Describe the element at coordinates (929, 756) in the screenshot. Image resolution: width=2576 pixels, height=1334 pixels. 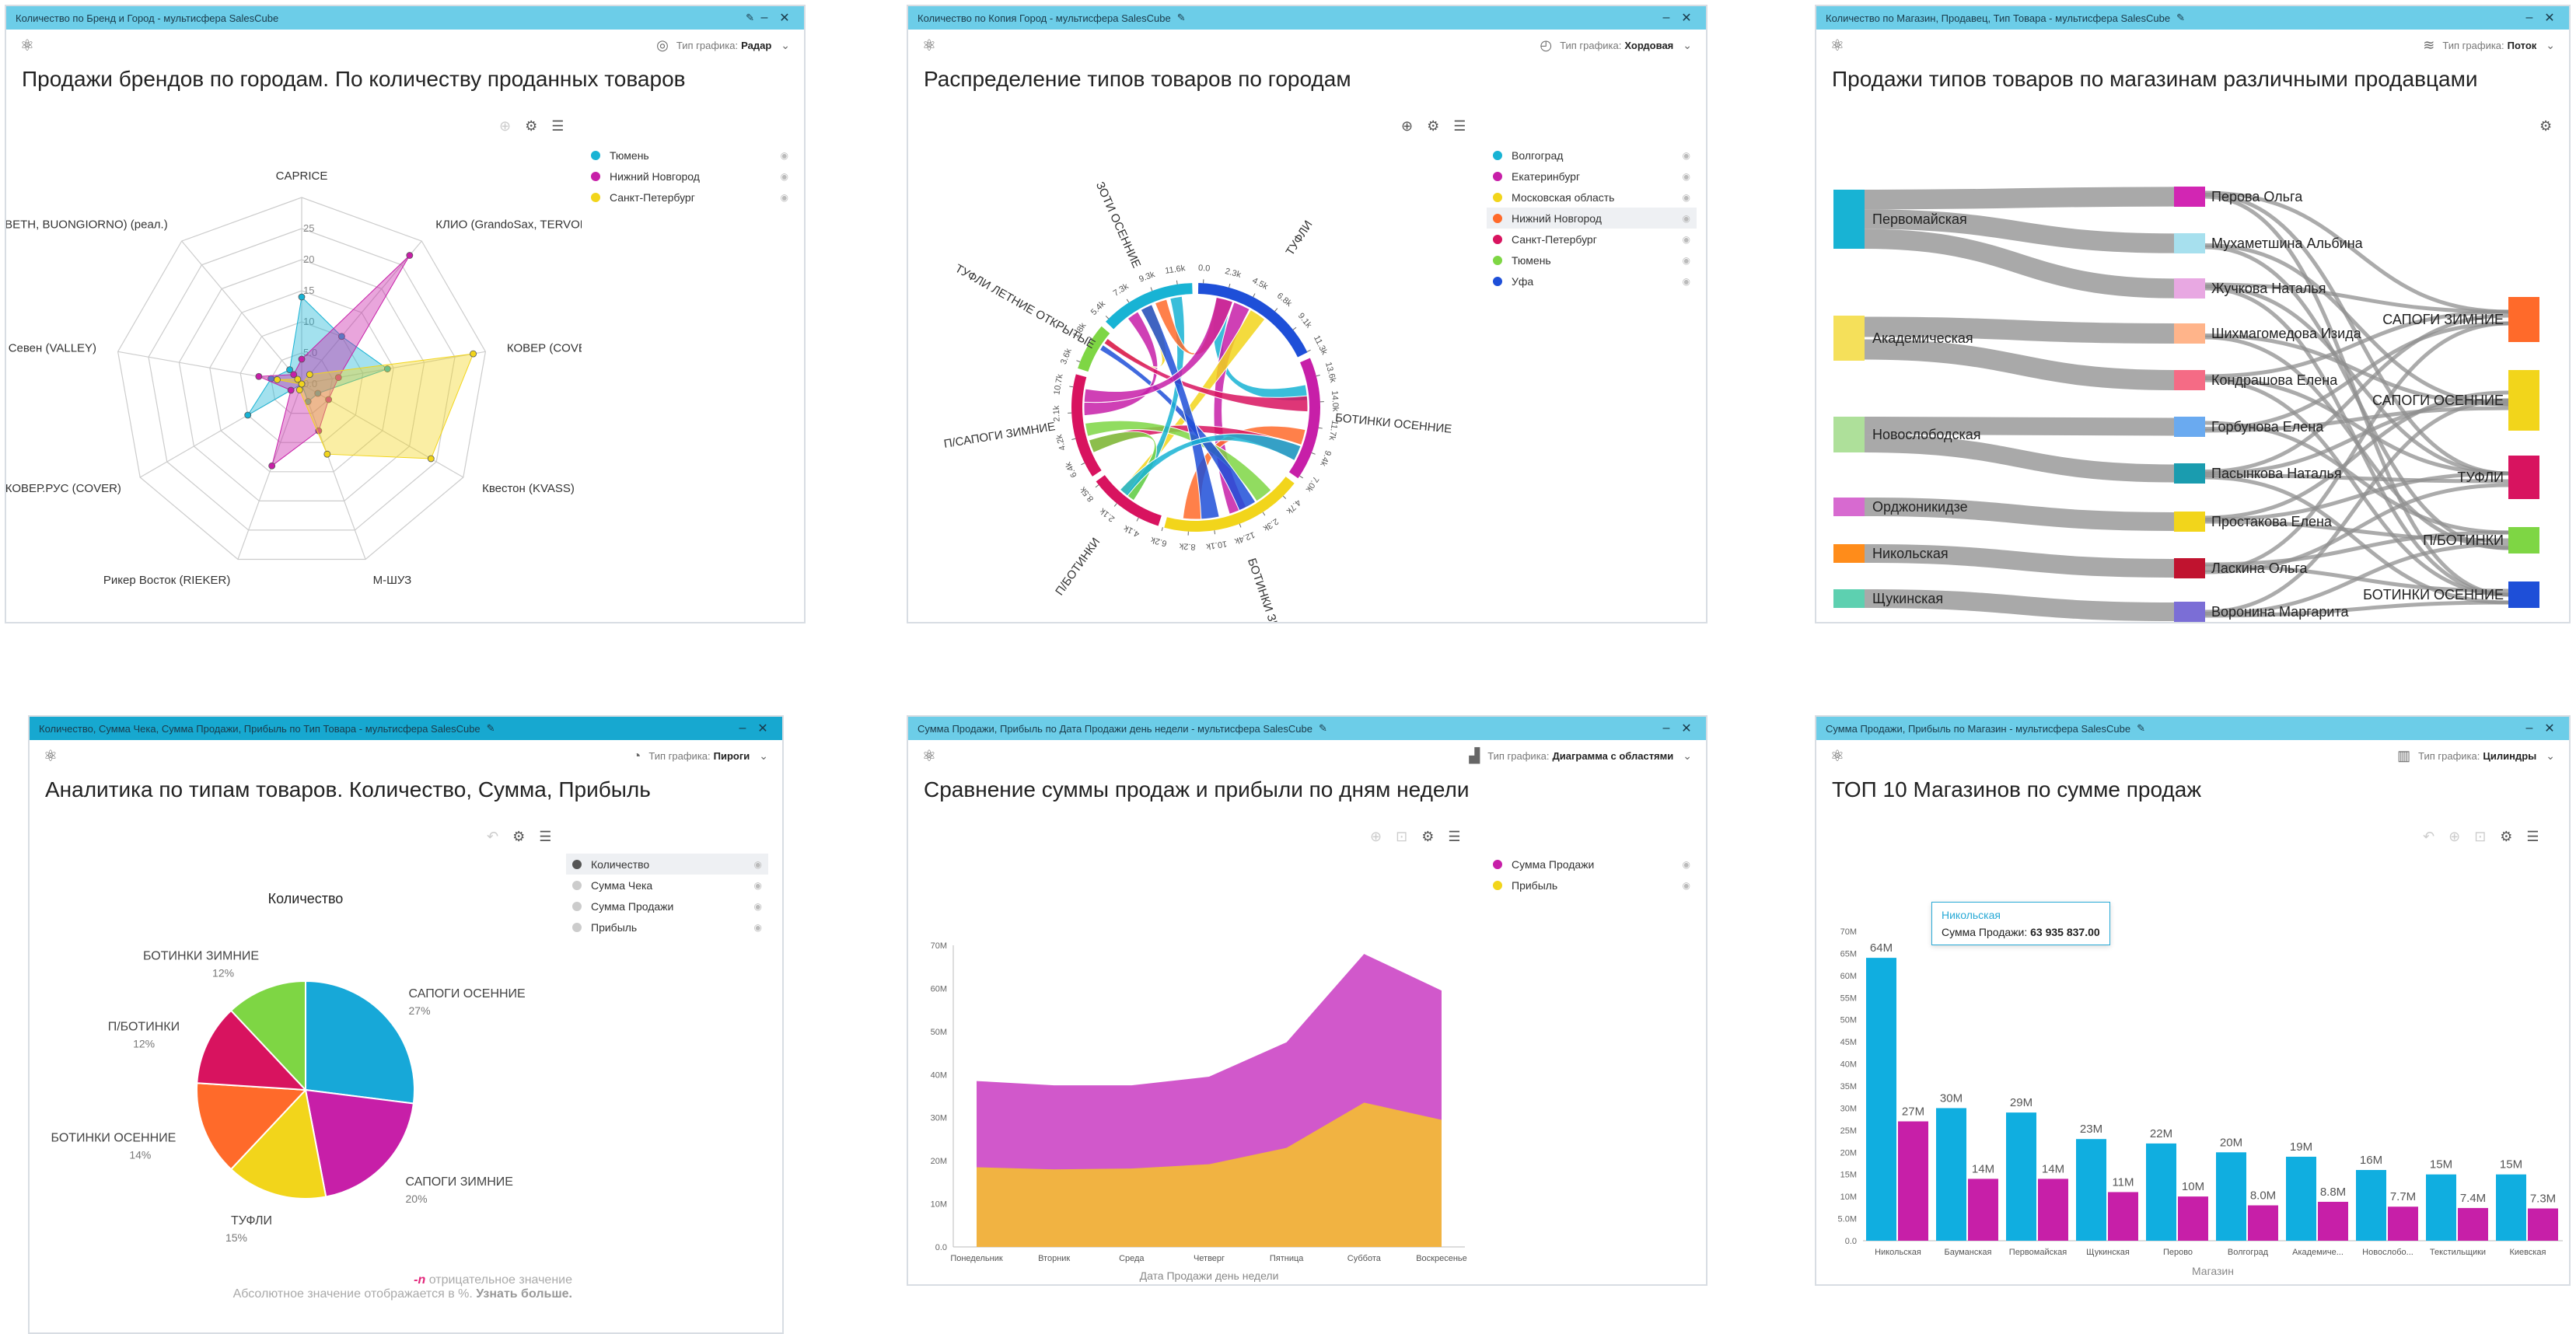
I see `salescube-logo-icon: ⚛` at that location.